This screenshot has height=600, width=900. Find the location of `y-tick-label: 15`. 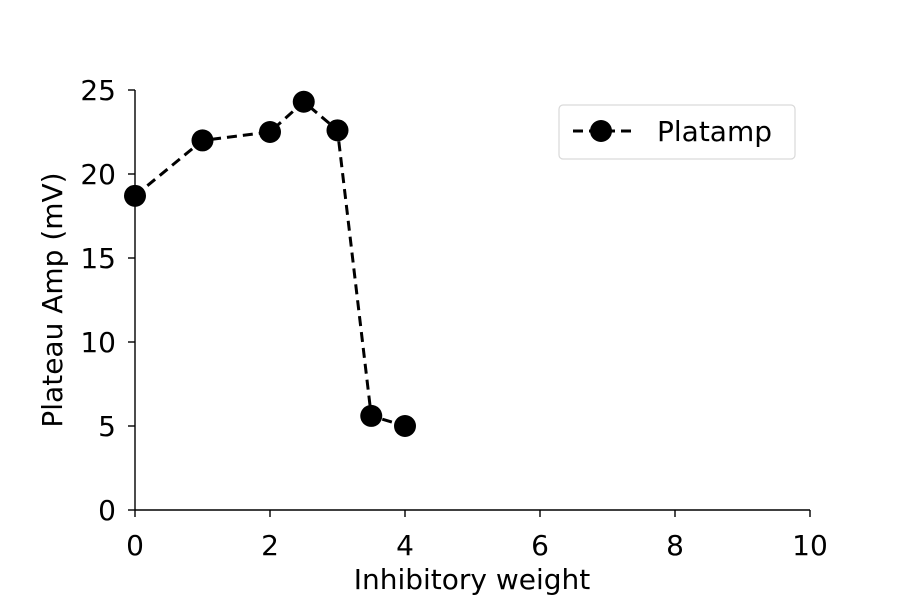

y-tick-label: 15 is located at coordinates (98, 258).